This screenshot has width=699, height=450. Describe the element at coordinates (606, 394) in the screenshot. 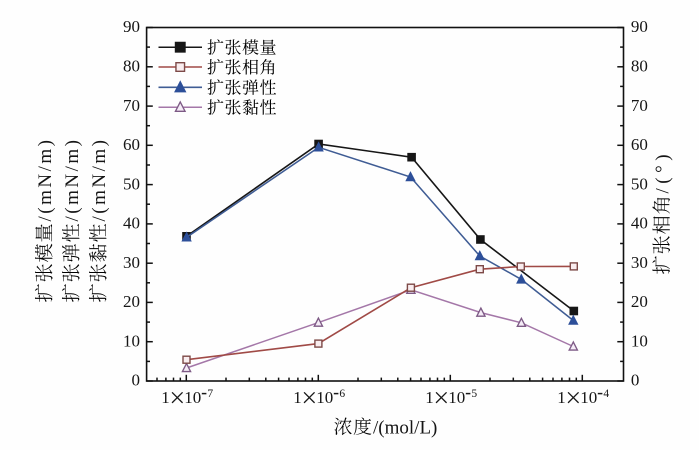

I see `svg-text: 4` at that location.